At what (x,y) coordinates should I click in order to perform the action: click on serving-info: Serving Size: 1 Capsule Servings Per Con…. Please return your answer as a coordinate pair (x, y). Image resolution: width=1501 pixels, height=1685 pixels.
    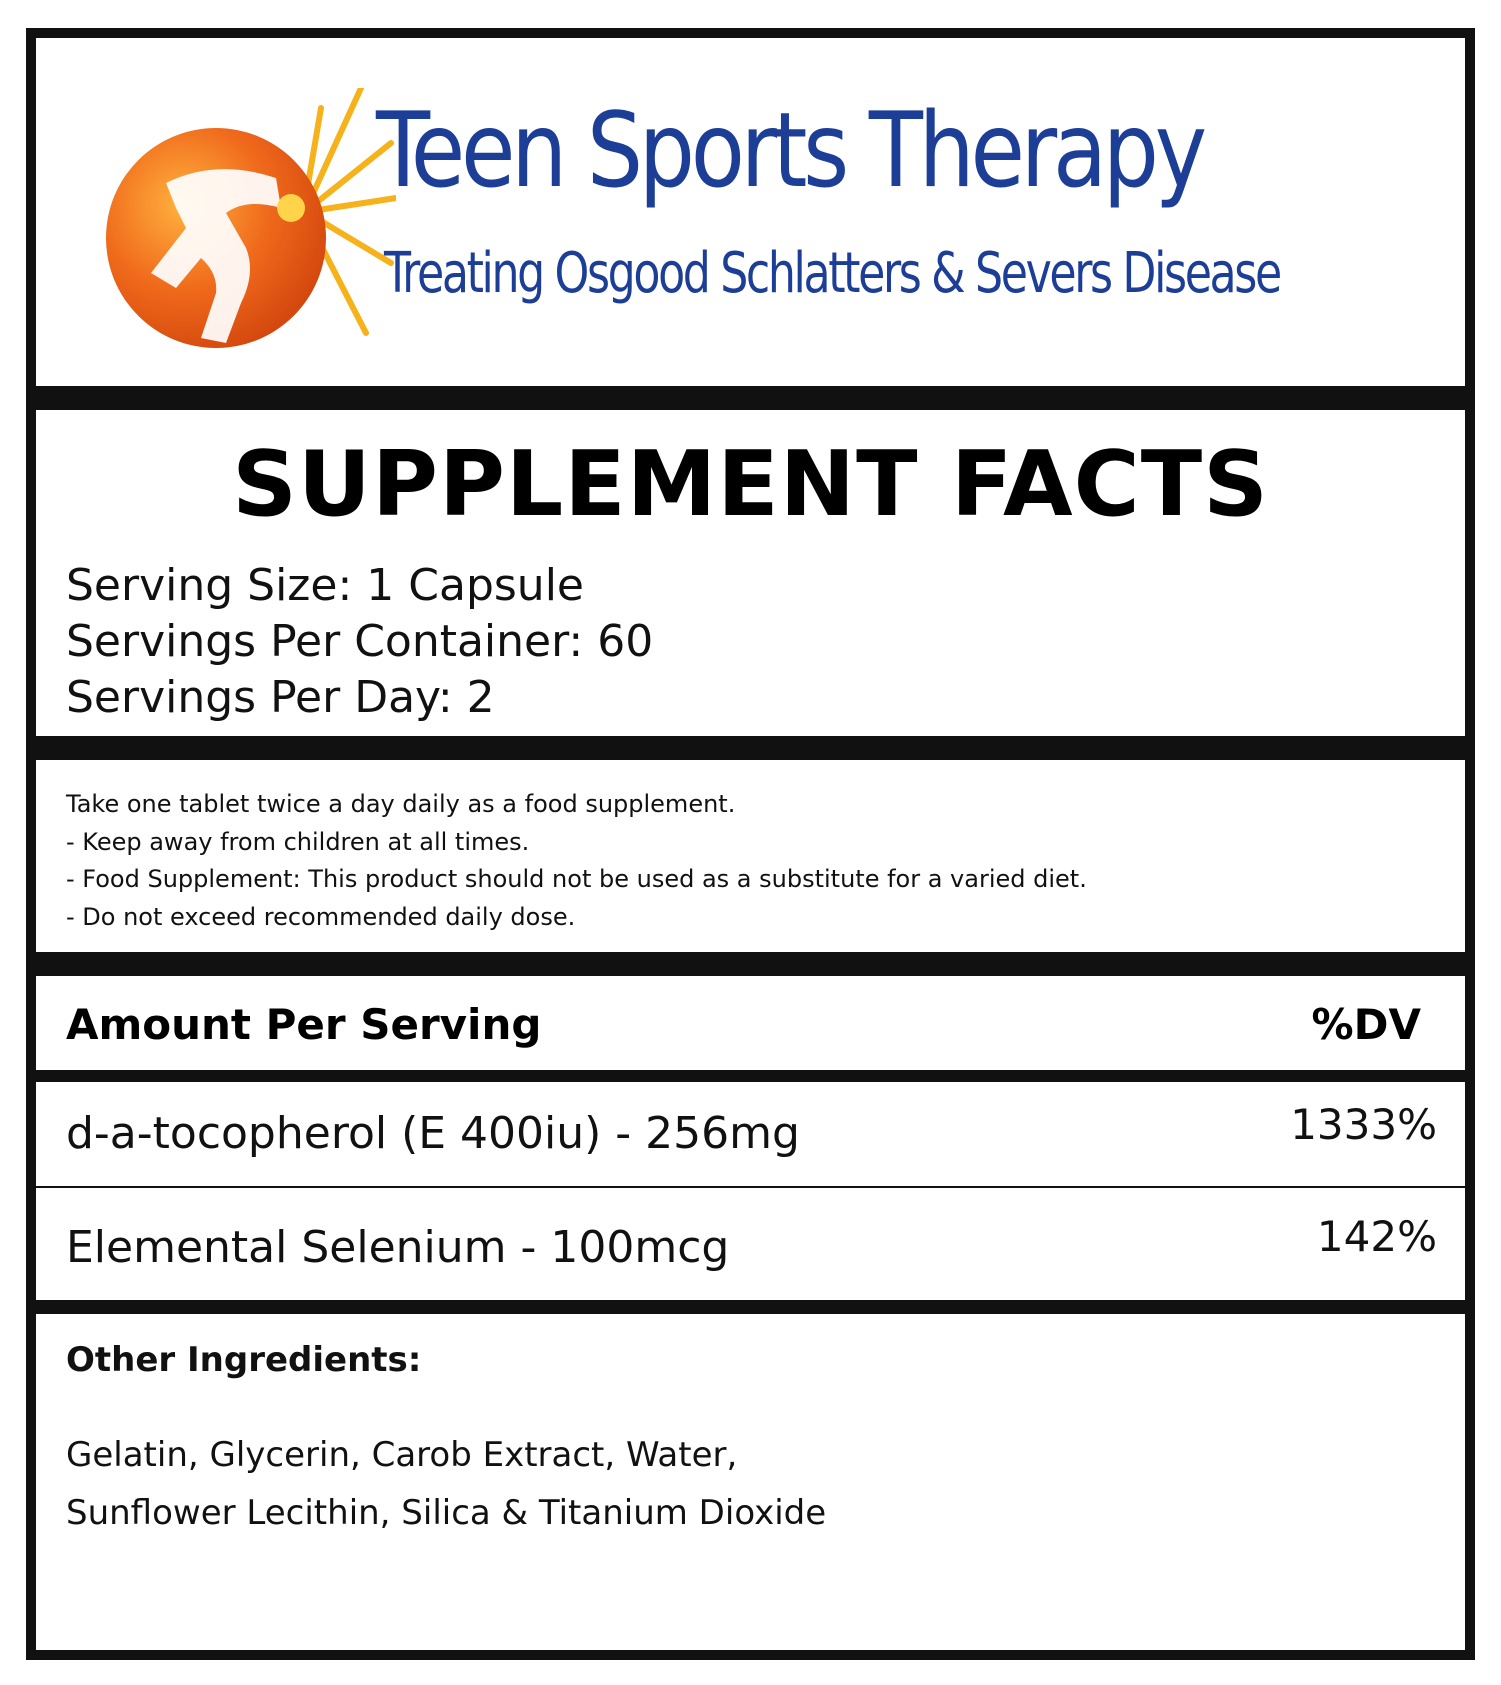
    Looking at the image, I should click on (359, 642).